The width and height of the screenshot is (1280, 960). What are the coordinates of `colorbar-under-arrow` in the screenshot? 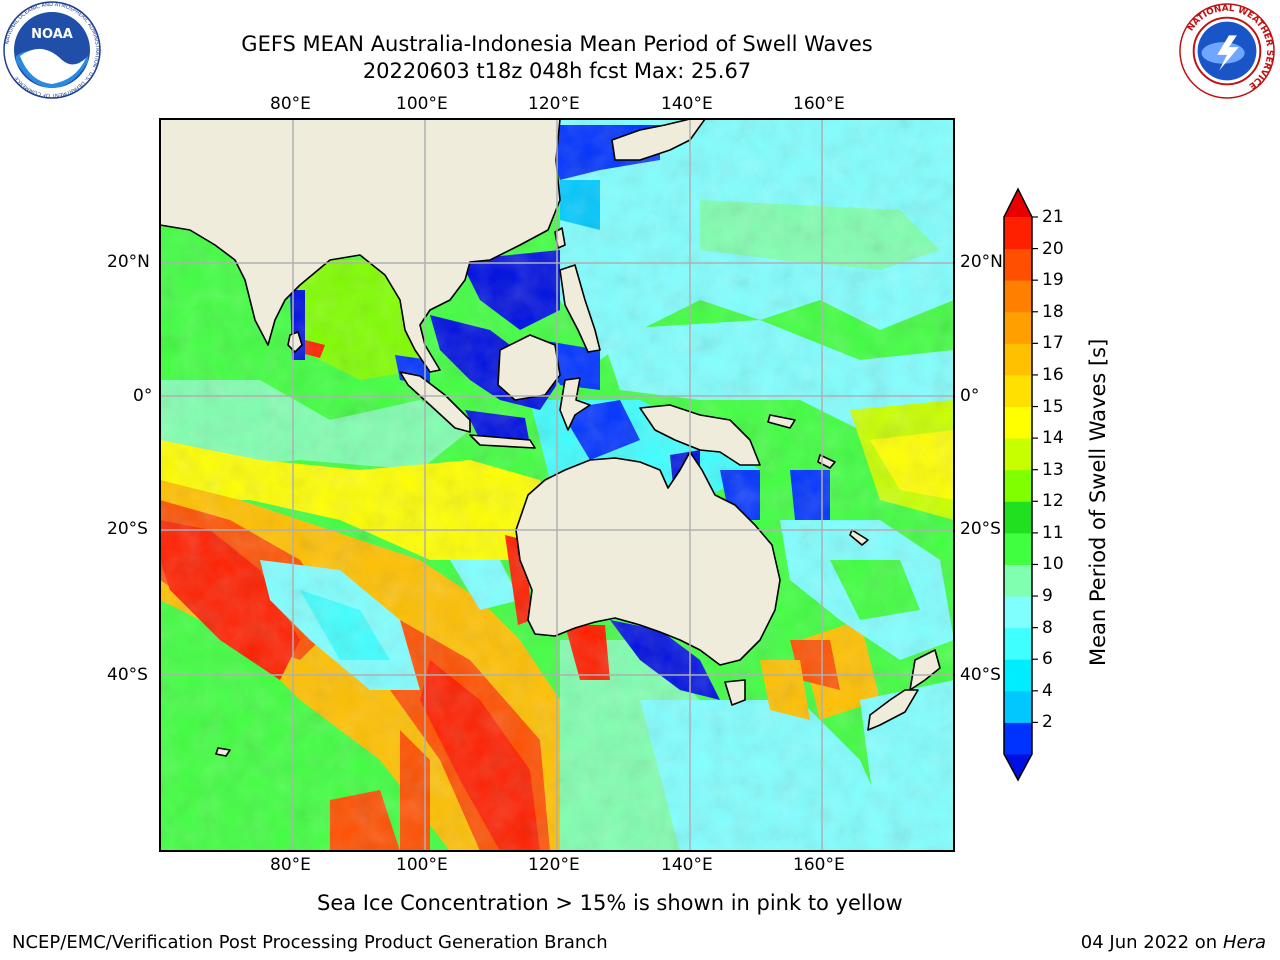 It's located at (1018, 767).